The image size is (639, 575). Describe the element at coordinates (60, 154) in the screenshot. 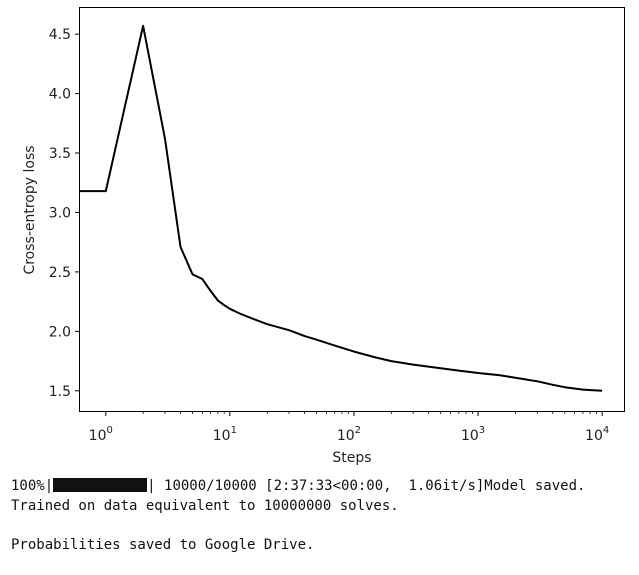

I see `y-tick-label: 3.5` at that location.